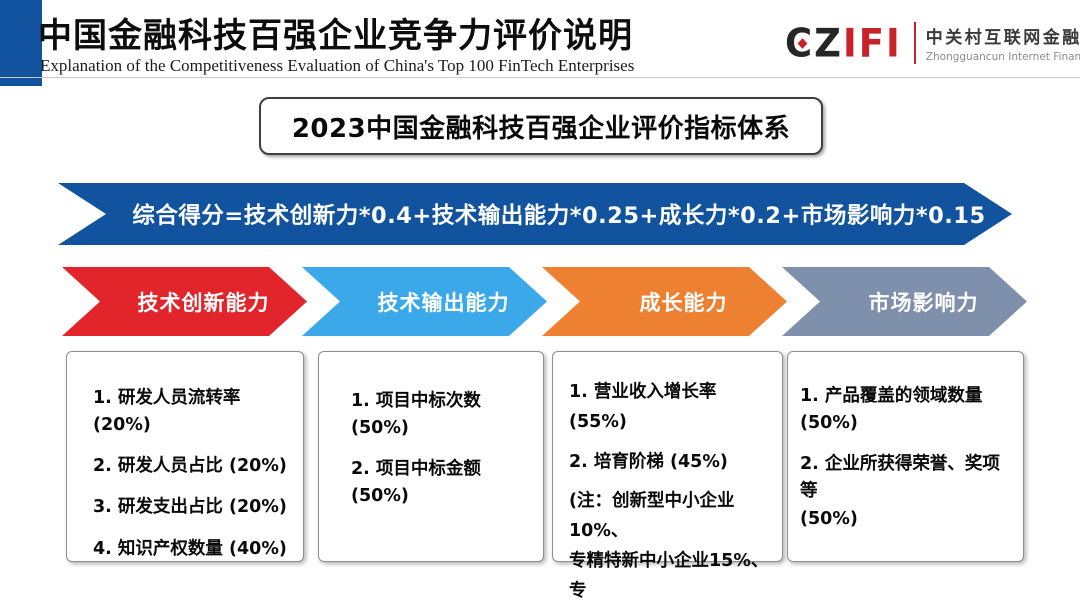 This screenshot has width=1080, height=608. I want to click on pillar-label: 市场影响力, so click(923, 302).